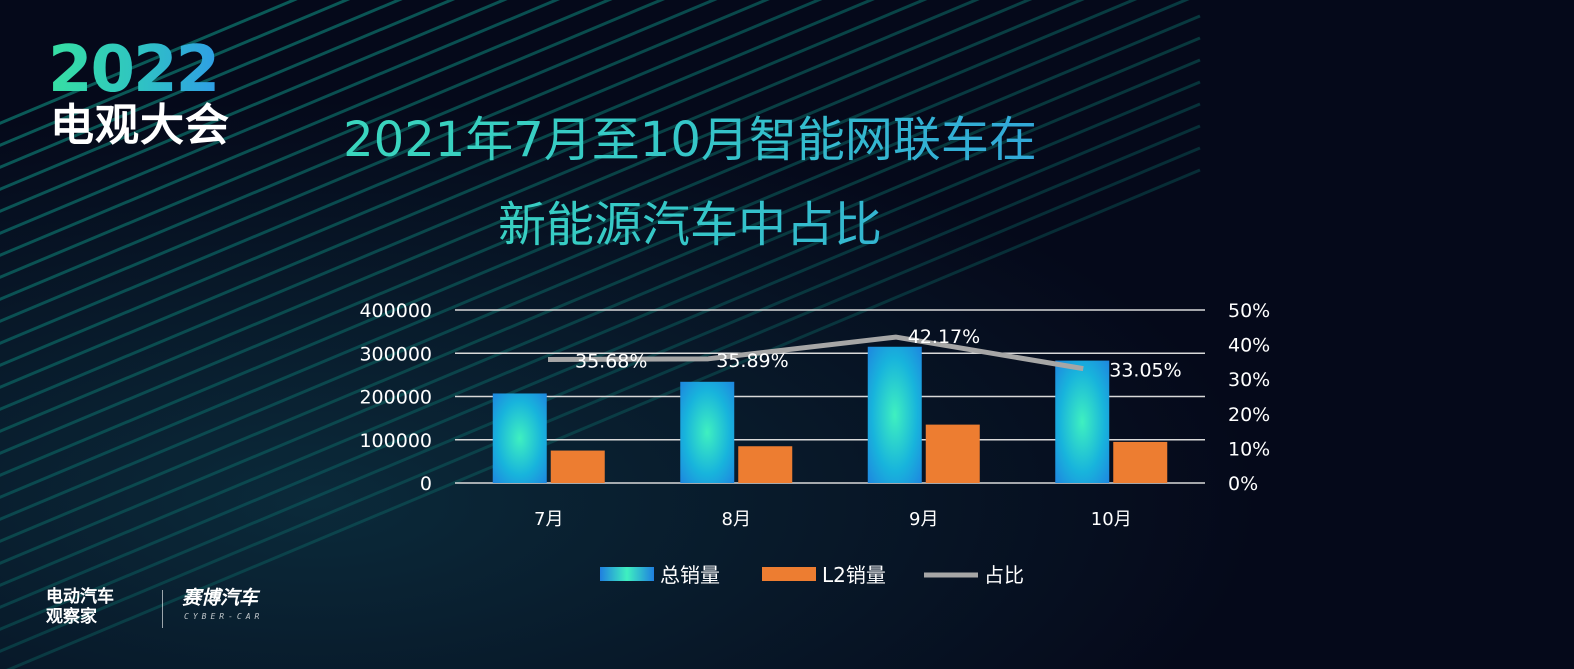 The width and height of the screenshot is (1574, 669). Describe the element at coordinates (395, 398) in the screenshot. I see `y-left-tick-label: 200000` at that location.